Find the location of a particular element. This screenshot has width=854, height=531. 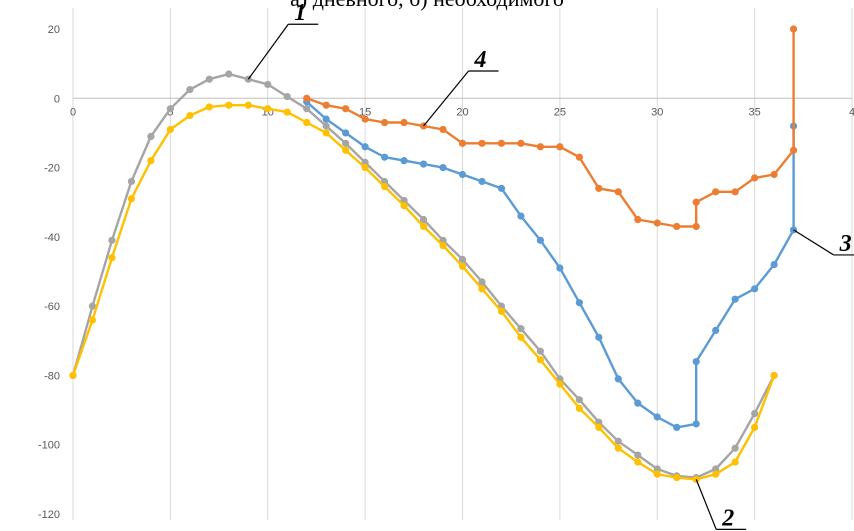

x-tick-label: 35 is located at coordinates (755, 112).